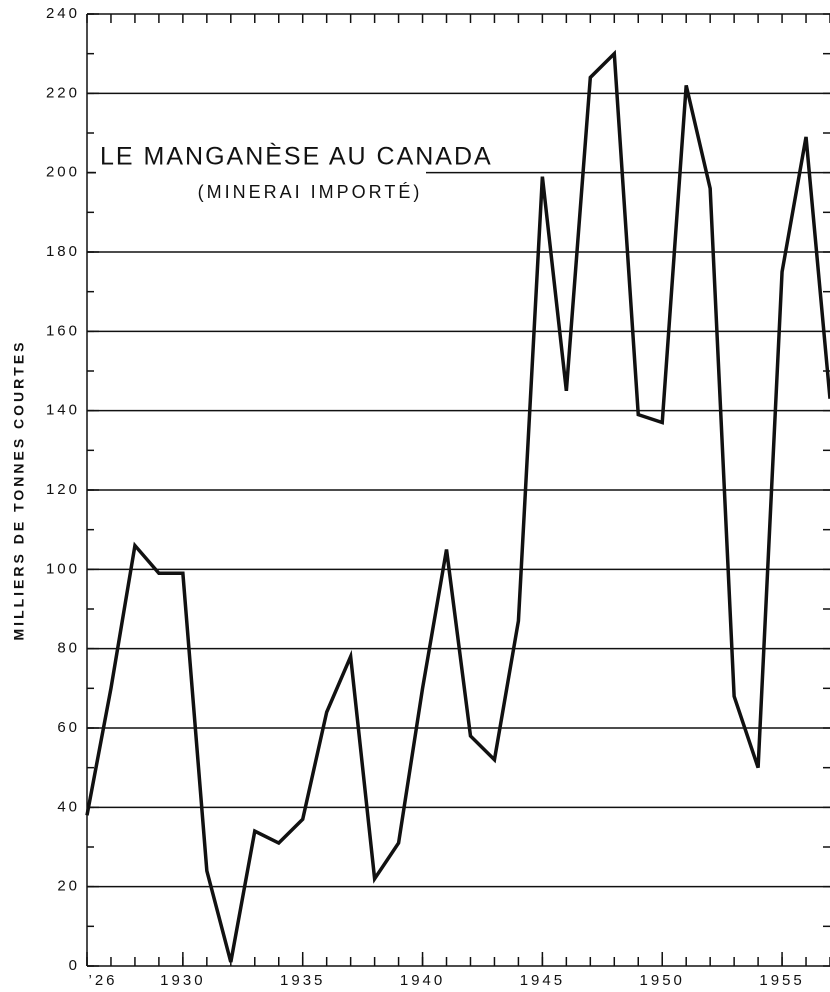 The image size is (830, 992). I want to click on y-tick-label: 20, so click(68, 886).